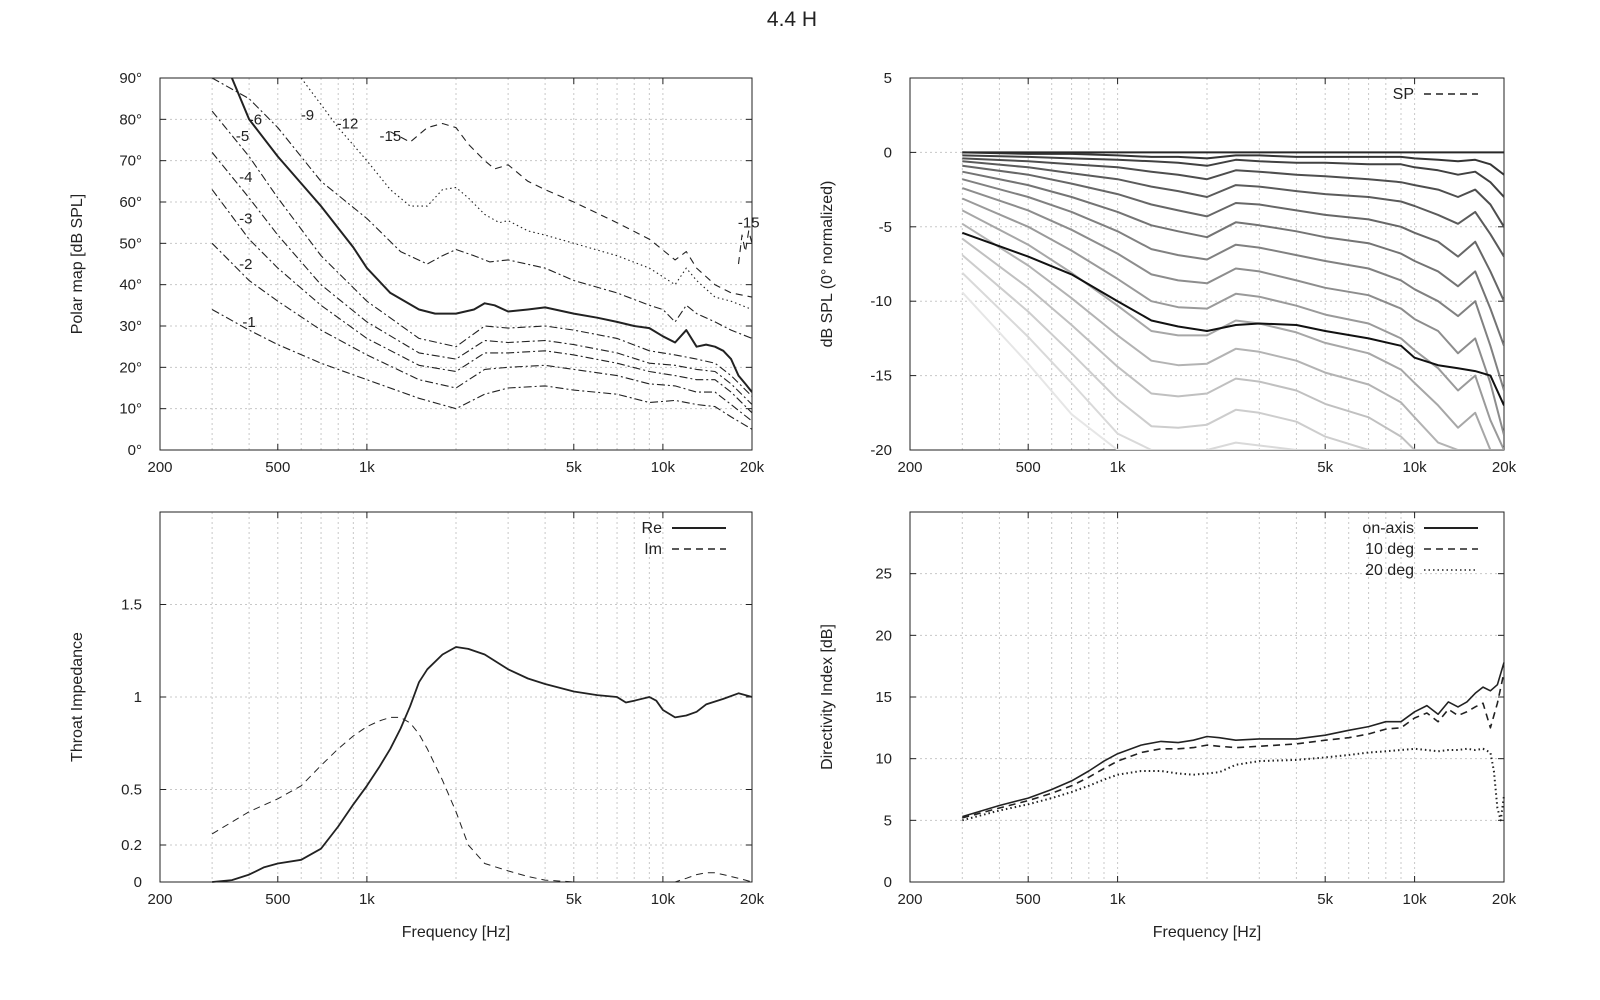 Image resolution: width=1600 pixels, height=1000 pixels. I want to click on contour-label: -3, so click(245, 219).